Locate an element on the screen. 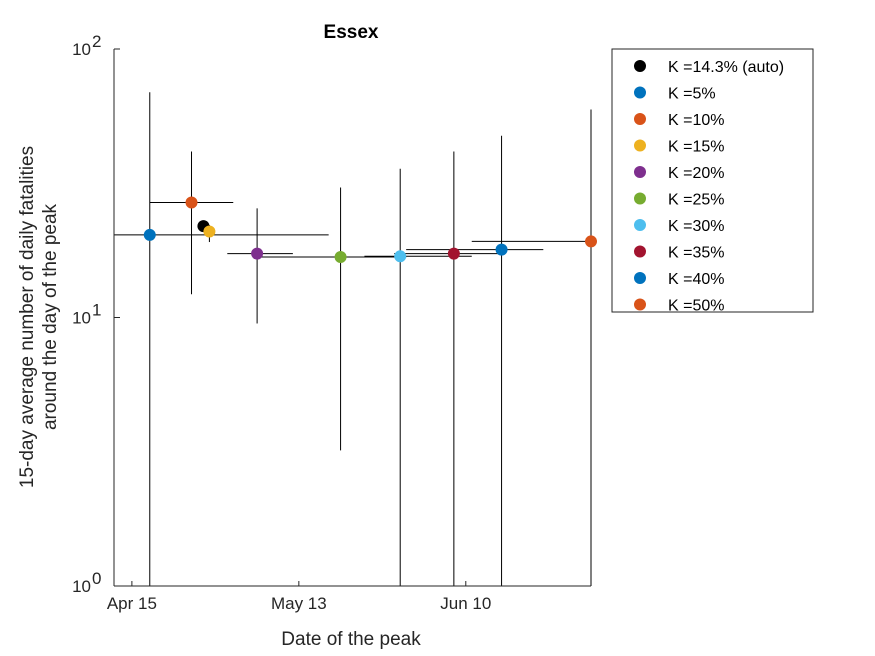  y-tick-label-2: 10 is located at coordinates (81, 49).